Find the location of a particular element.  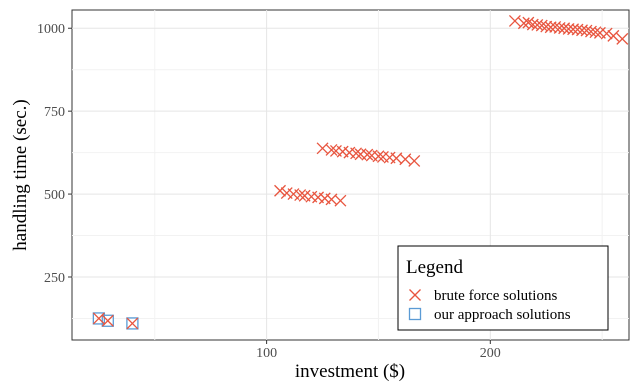

y-axis-title: handling time (sec.) is located at coordinates (20, 174).